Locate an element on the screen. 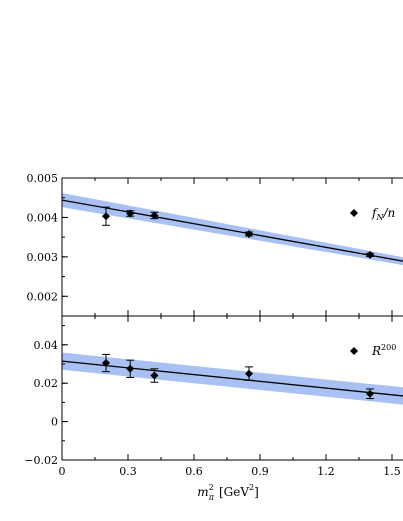  x-tick-label: 0.9 is located at coordinates (260, 471).